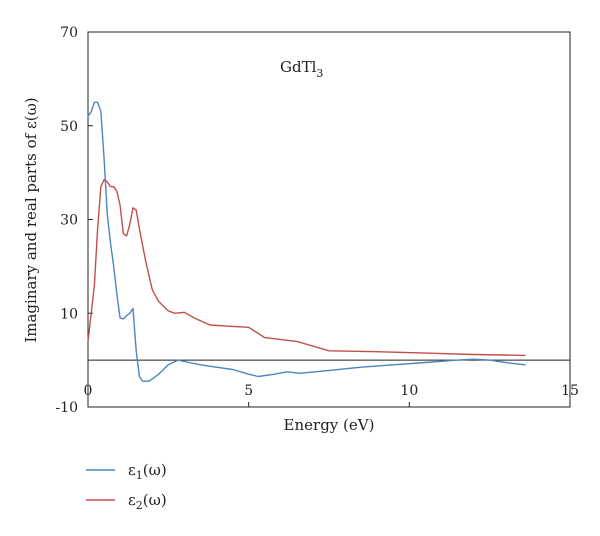 The image size is (600, 536). What do you see at coordinates (126, 486) in the screenshot?
I see `legend: ε1(ω) ε2(ω)` at bounding box center [126, 486].